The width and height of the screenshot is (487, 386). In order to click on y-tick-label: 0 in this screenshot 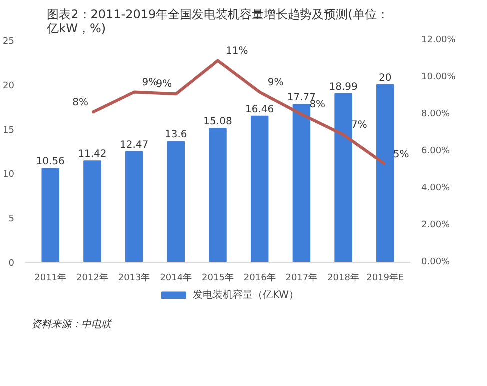, I will do `click(11, 264)`.